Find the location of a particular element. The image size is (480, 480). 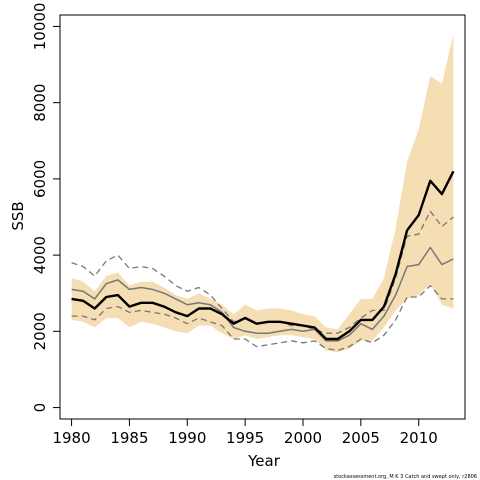

y-tick-label-2000: 2000 is located at coordinates (40, 331).